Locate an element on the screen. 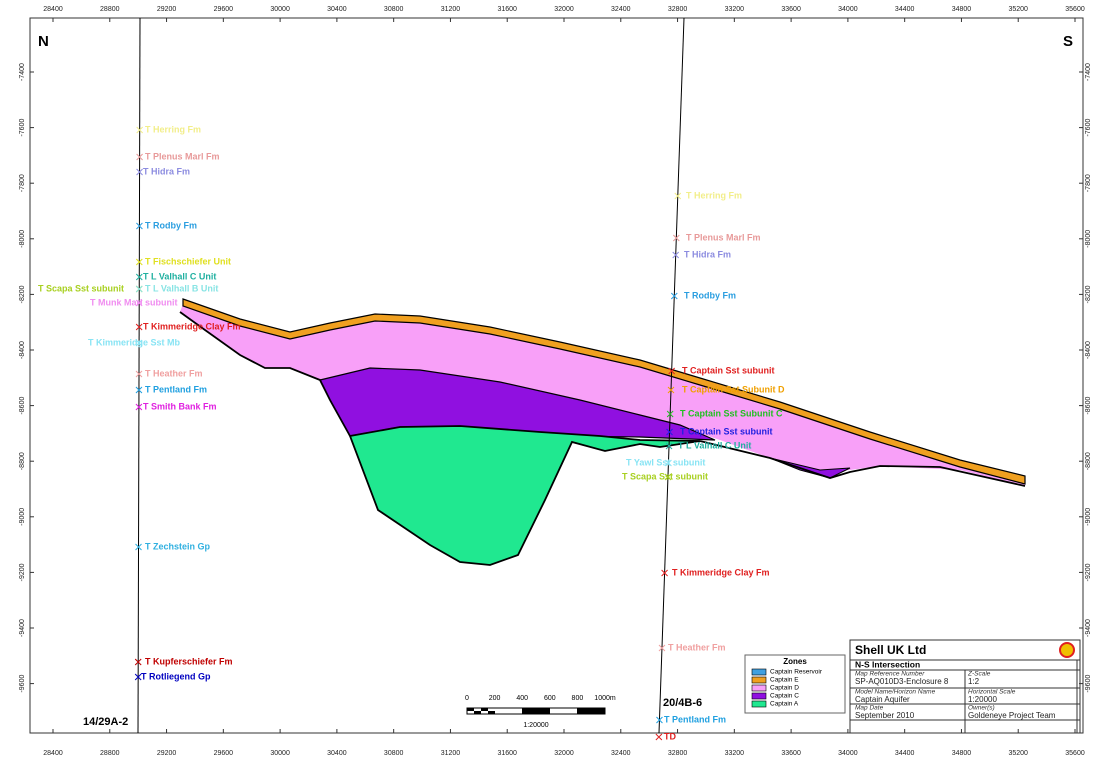 The height and width of the screenshot is (760, 1093). orientation-left: N is located at coordinates (43, 41).